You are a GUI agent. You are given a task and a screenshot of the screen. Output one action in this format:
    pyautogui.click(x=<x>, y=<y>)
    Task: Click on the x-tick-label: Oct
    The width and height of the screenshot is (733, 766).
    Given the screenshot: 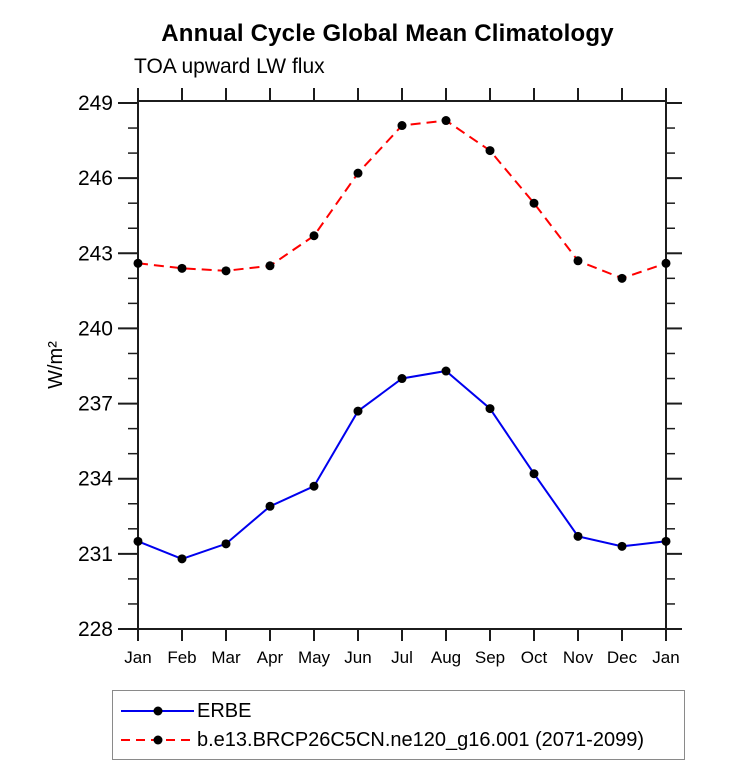 What is the action you would take?
    pyautogui.click(x=534, y=657)
    